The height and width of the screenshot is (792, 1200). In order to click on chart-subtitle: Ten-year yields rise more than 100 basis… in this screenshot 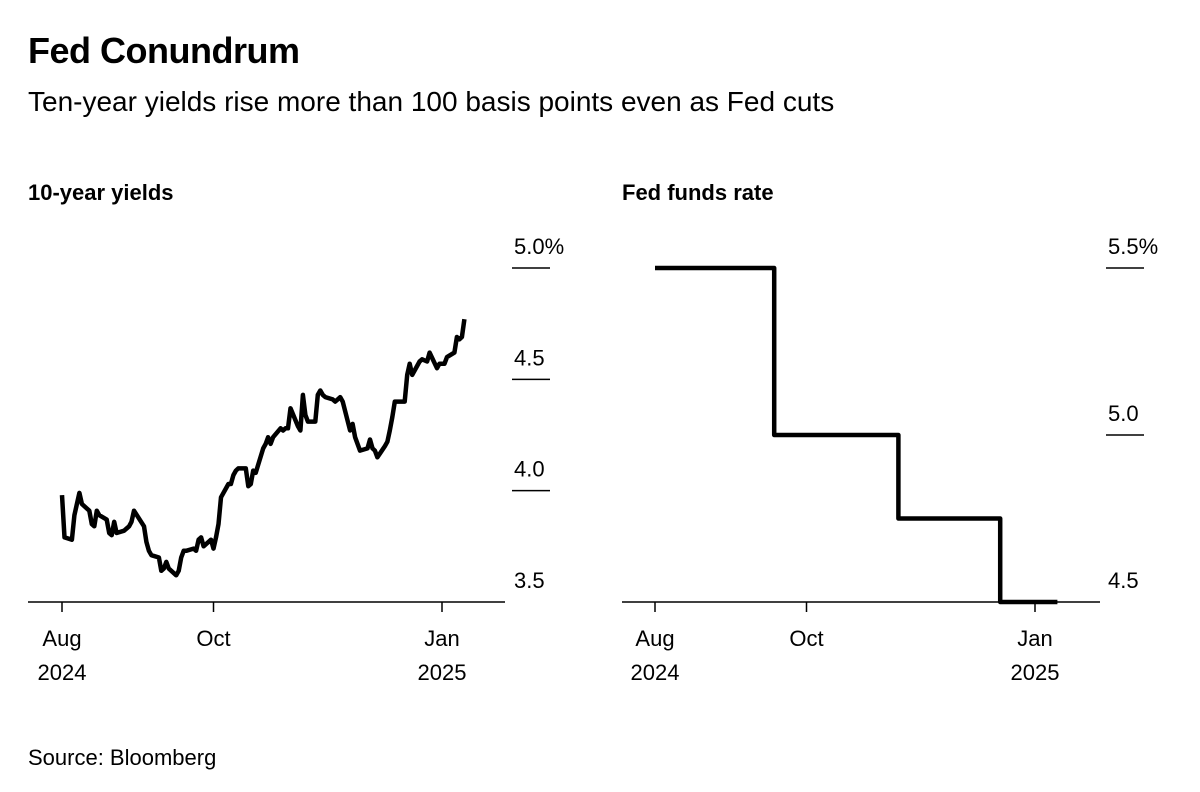, I will do `click(431, 101)`.